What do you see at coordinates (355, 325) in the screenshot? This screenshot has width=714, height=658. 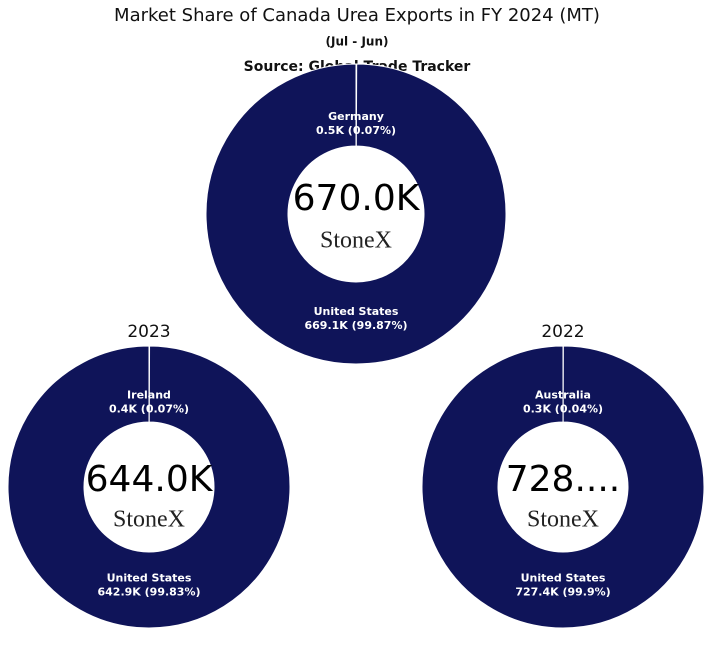 I see `slice-value-label: 669.1K (99.87%)` at bounding box center [355, 325].